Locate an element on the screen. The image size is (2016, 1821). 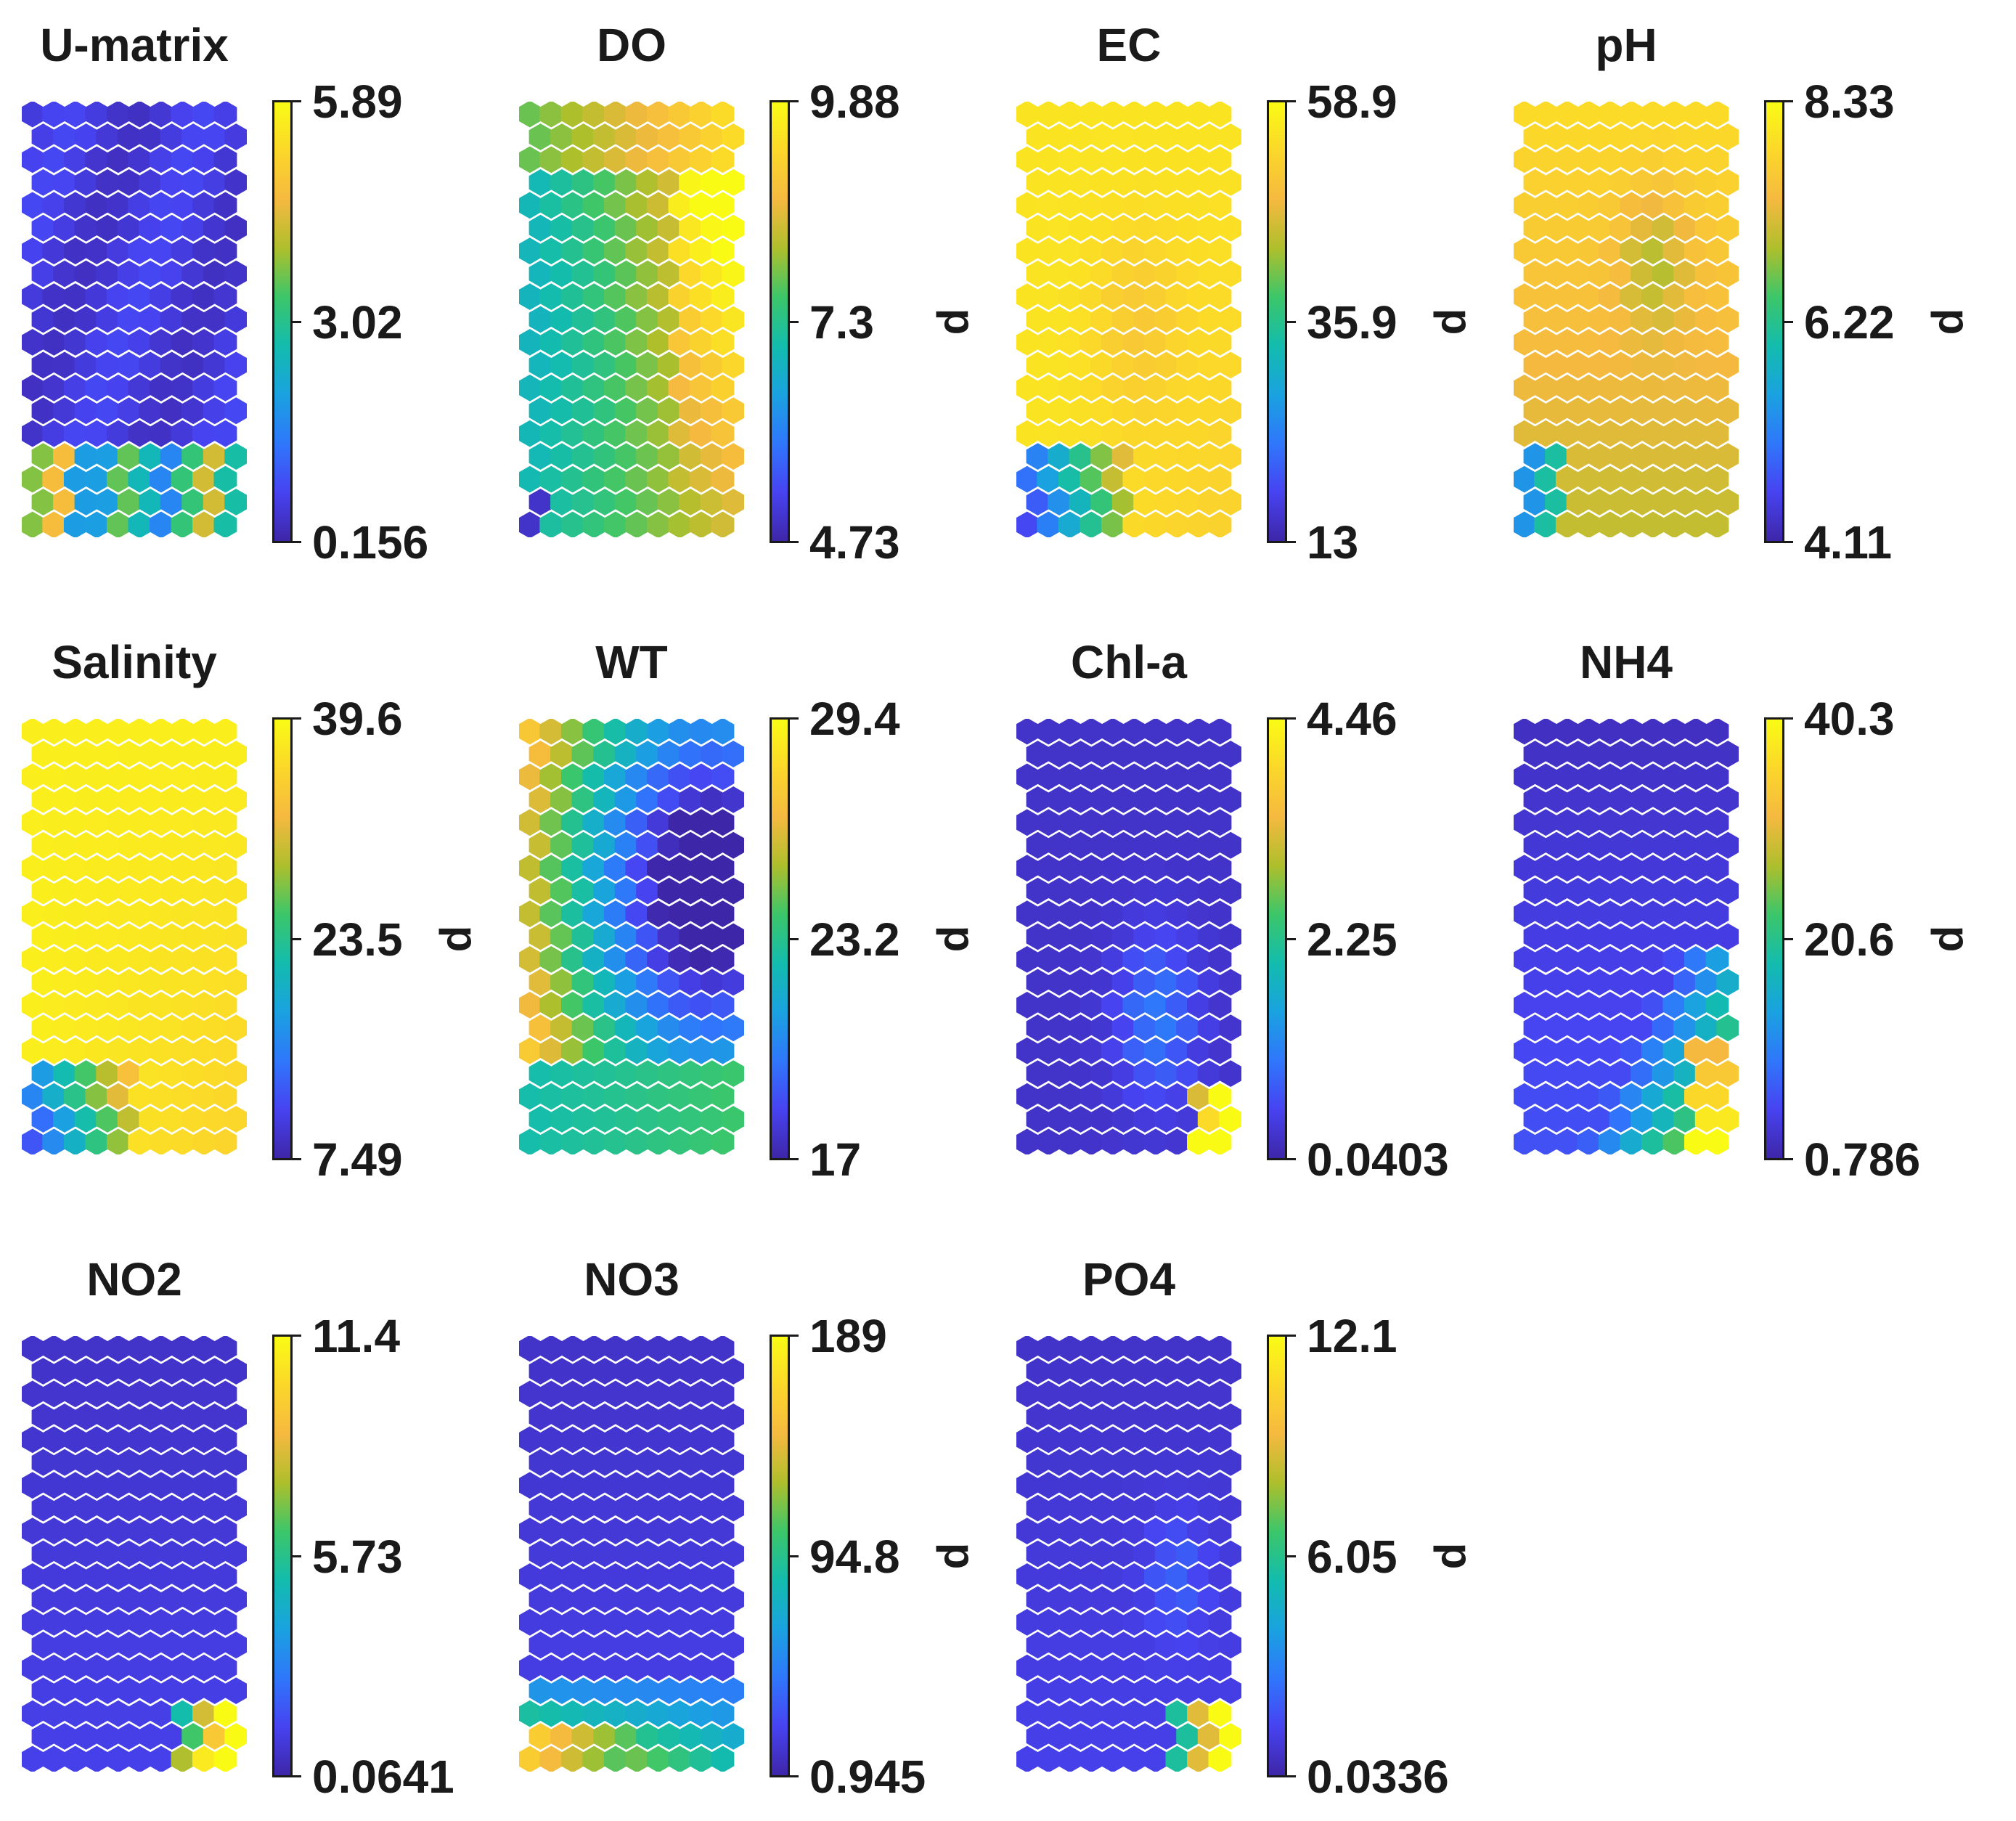
colorbar-tick-label: 40.3 is located at coordinates (1850, 719).